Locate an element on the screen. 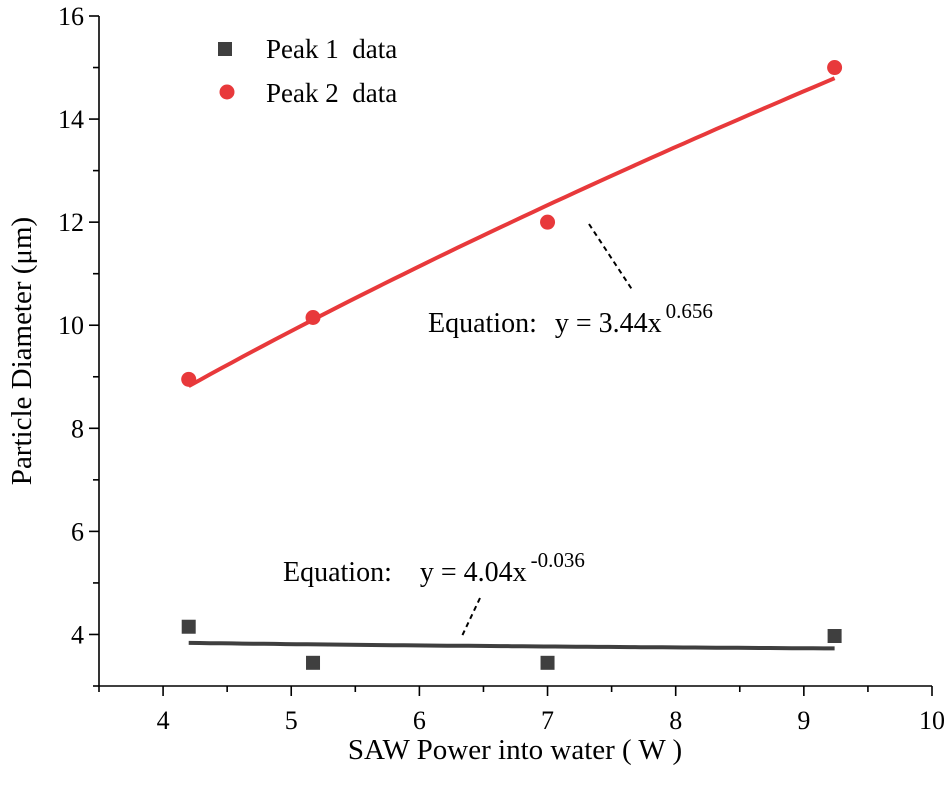  x-axis-ticks: 4 5 6 7 8 9 10 is located at coordinates (521, 710).